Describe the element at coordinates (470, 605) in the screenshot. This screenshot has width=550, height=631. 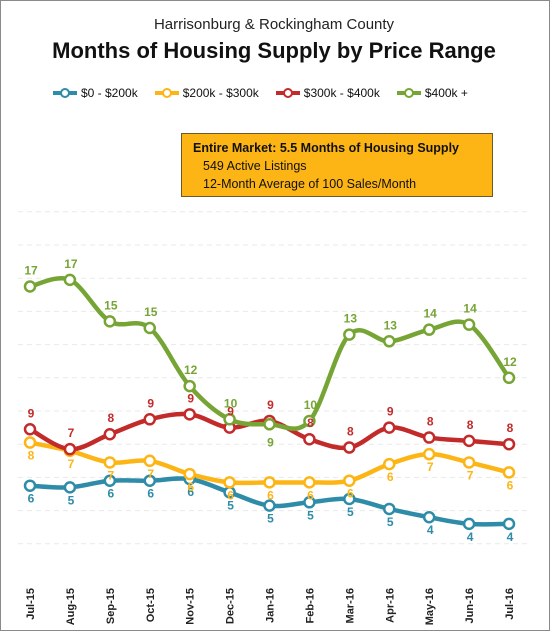
I see `x-tick-label: Jun-16` at that location.